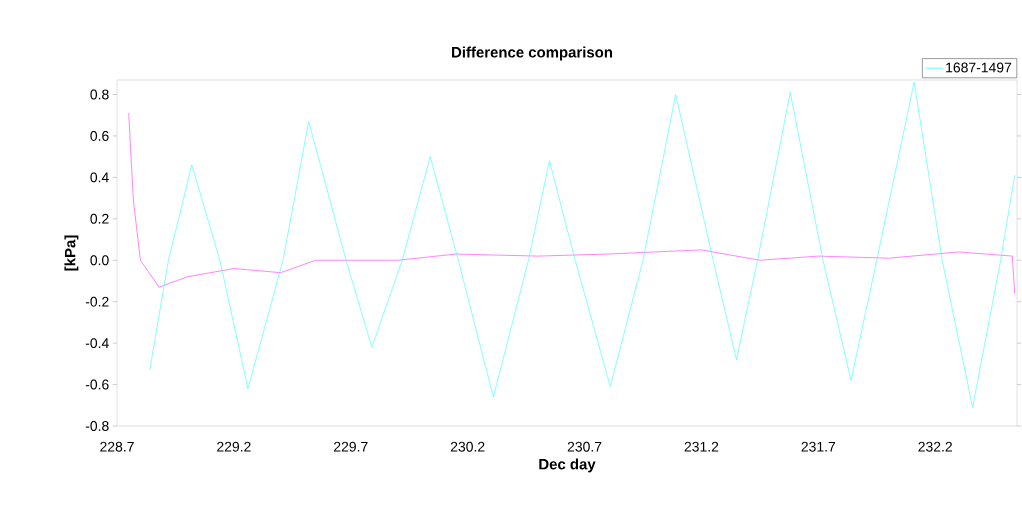  Describe the element at coordinates (97, 343) in the screenshot. I see `y-tick-label: -0.4` at that location.